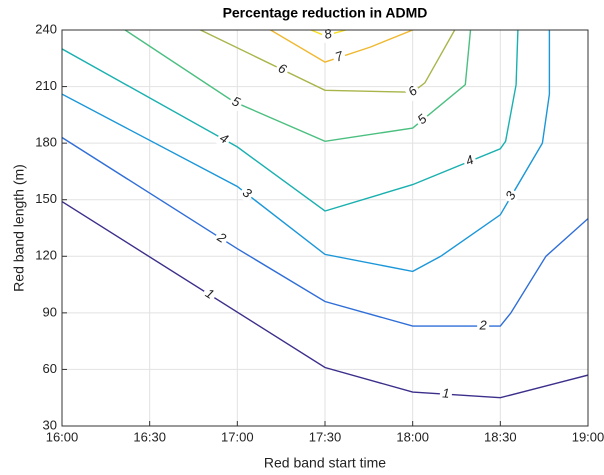 This screenshot has width=604, height=475. Describe the element at coordinates (237, 436) in the screenshot. I see `x-tick-label: 17:00` at that location.